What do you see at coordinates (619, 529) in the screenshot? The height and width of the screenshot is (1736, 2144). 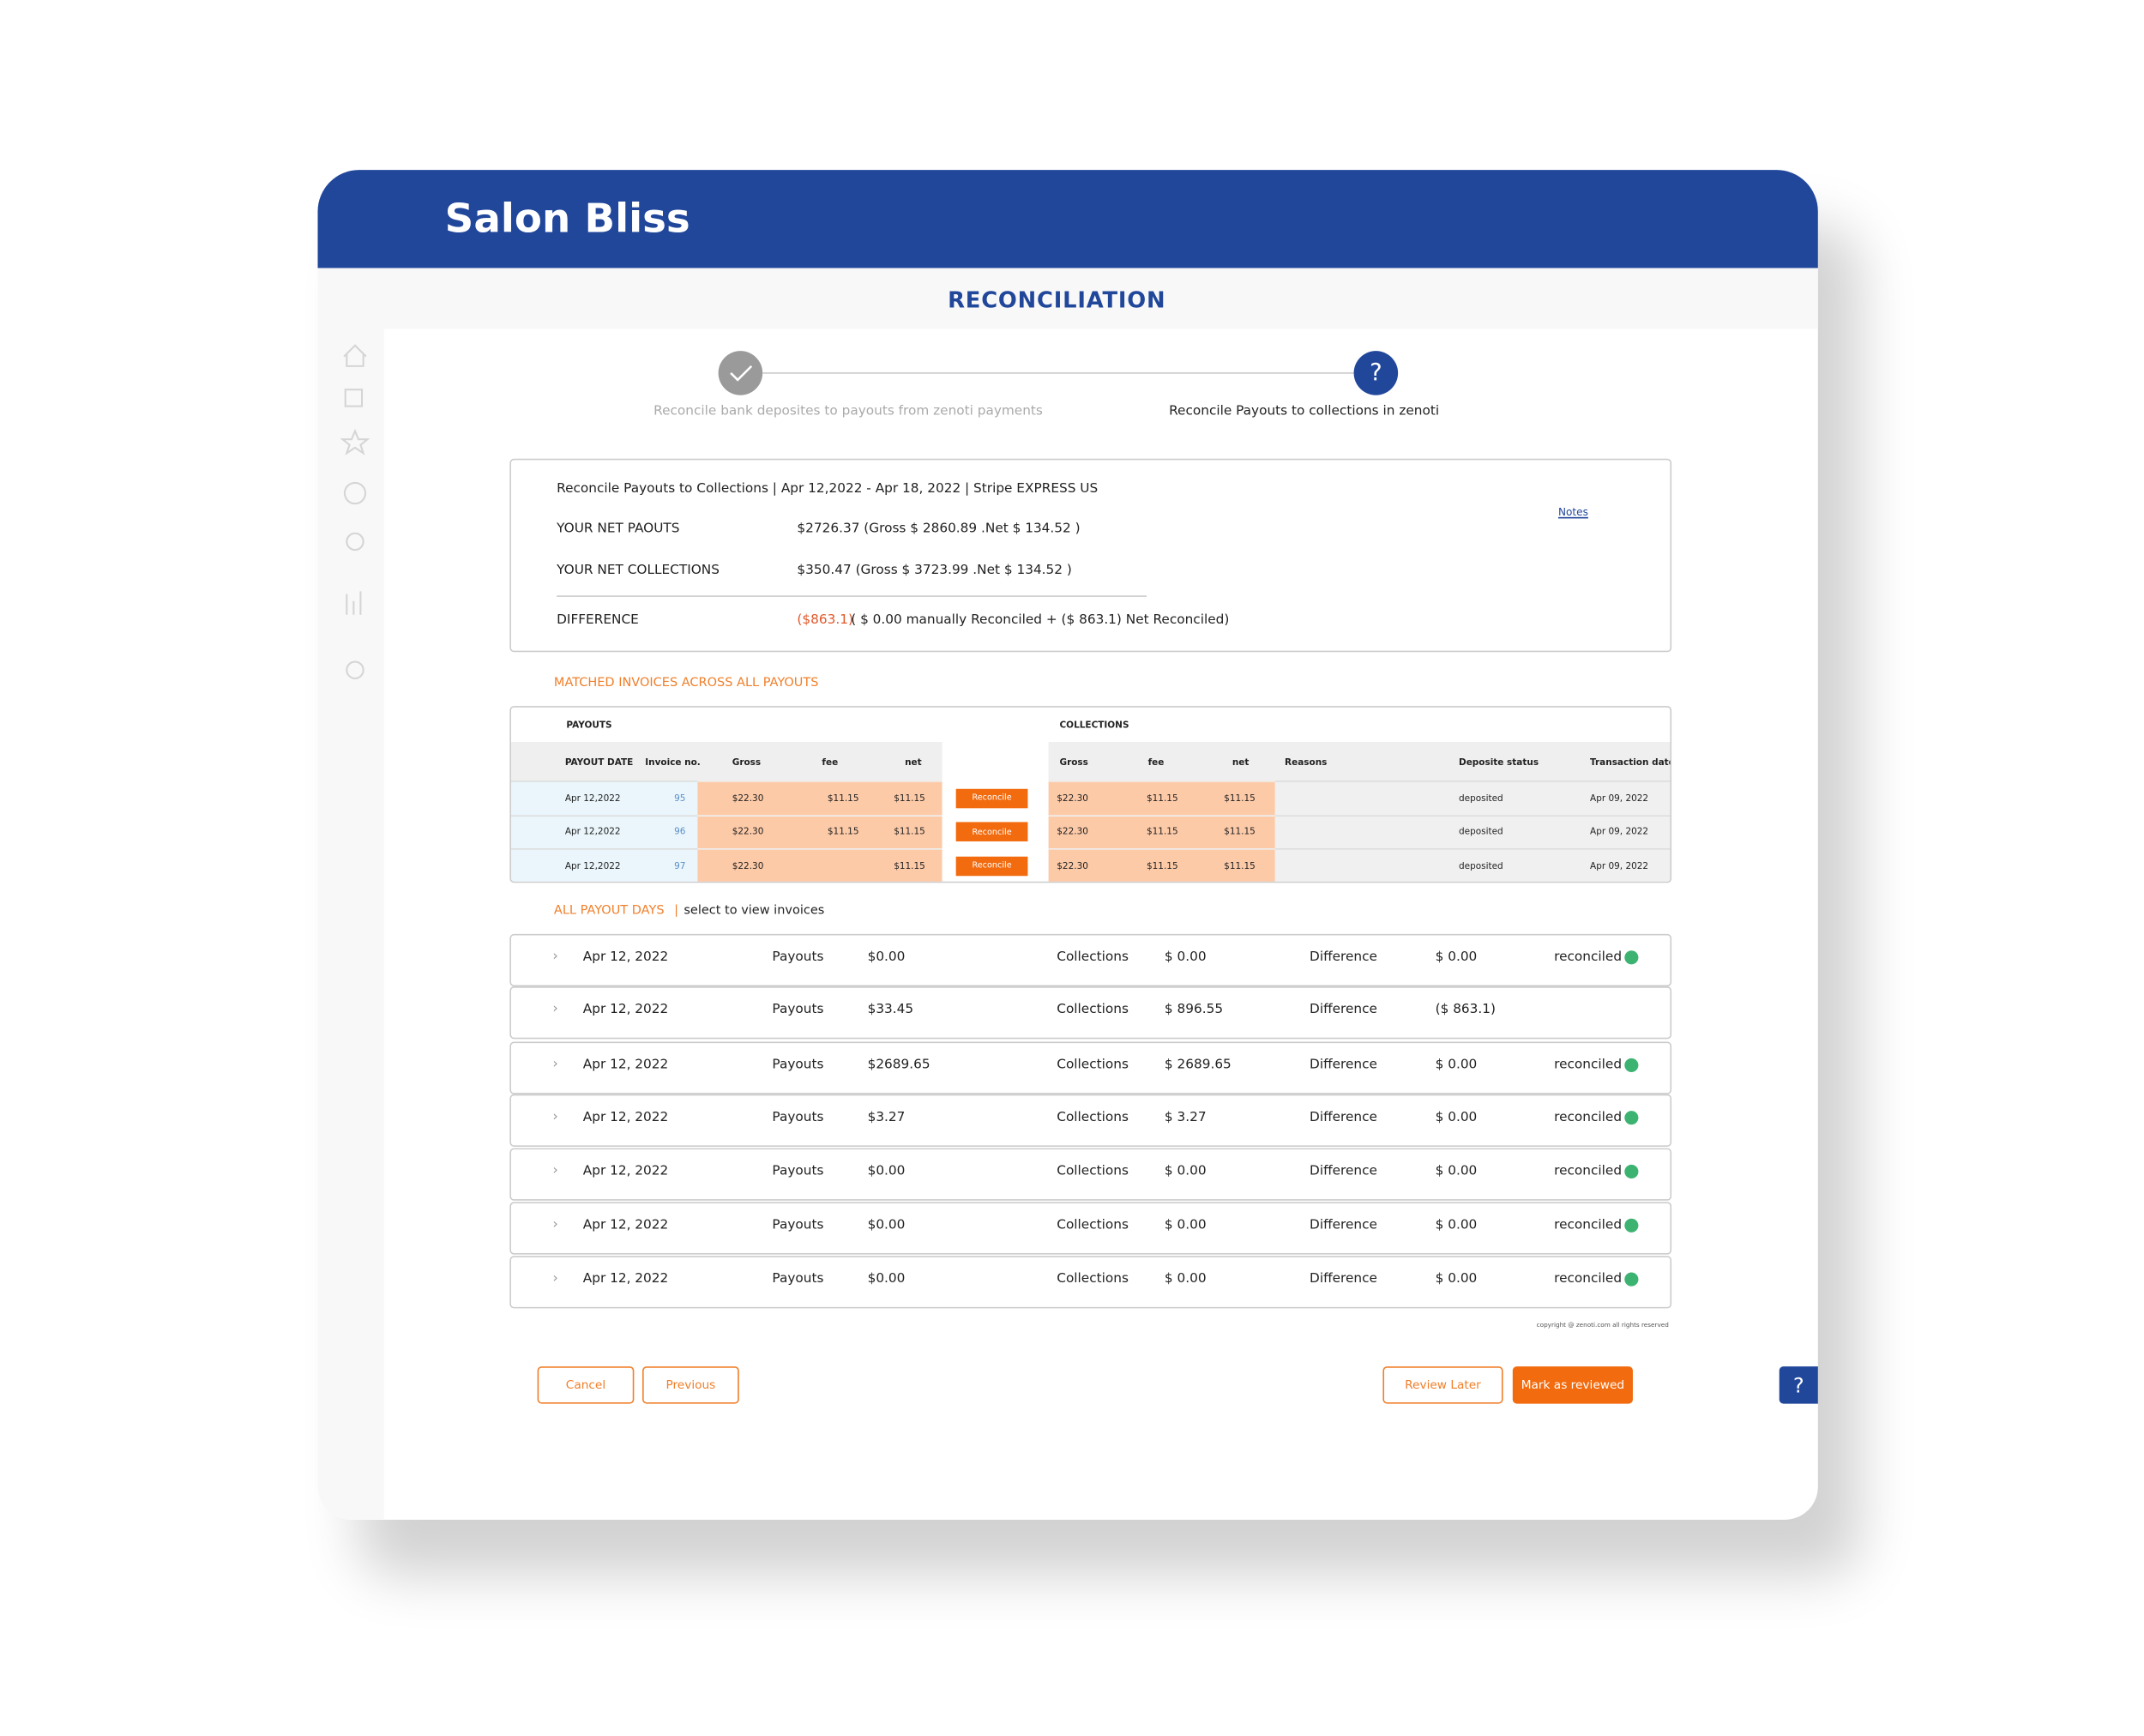 I see `summary-label: YOUR NET PAOUTS` at bounding box center [619, 529].